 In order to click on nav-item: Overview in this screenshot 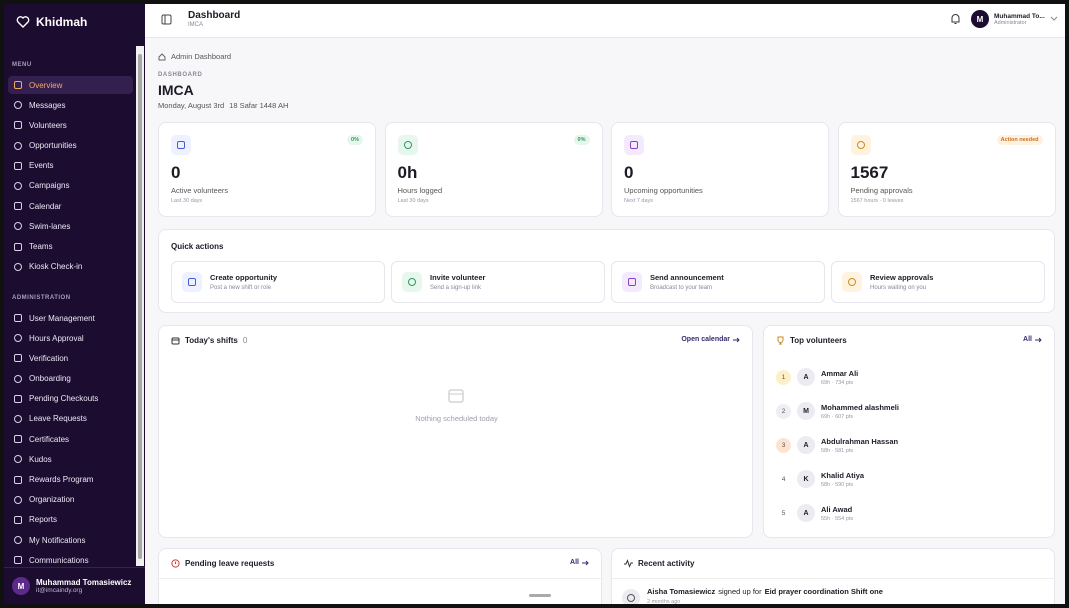, I will do `click(70, 85)`.